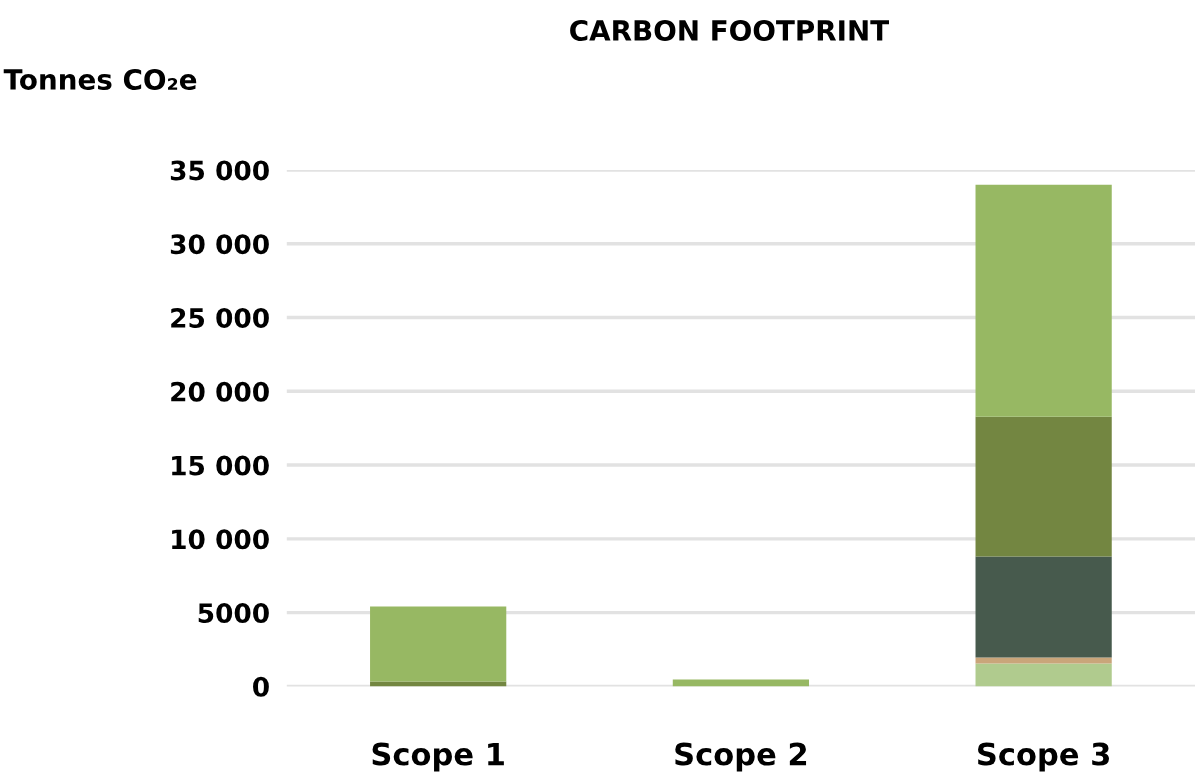  I want to click on x-tick-label: Scope 1, so click(438, 757).